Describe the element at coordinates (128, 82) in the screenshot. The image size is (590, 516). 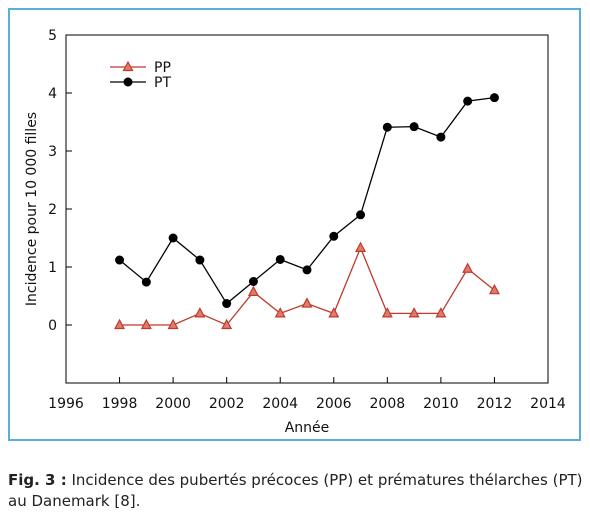
I see `legend-marker-PT` at that location.